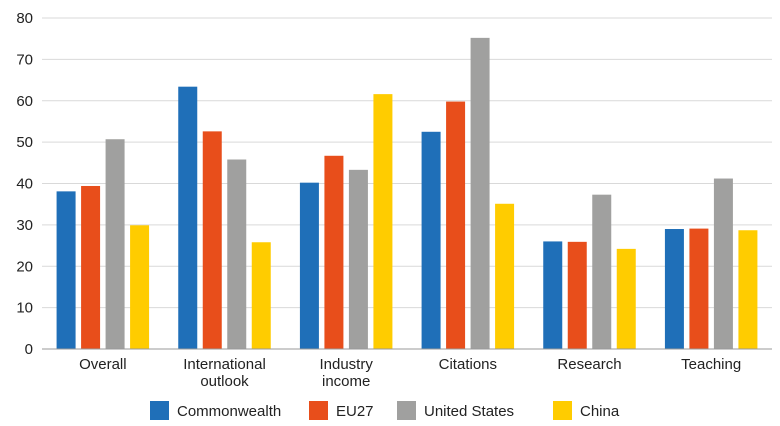 The height and width of the screenshot is (426, 780). What do you see at coordinates (29, 349) in the screenshot?
I see `y-tick-label: 0` at bounding box center [29, 349].